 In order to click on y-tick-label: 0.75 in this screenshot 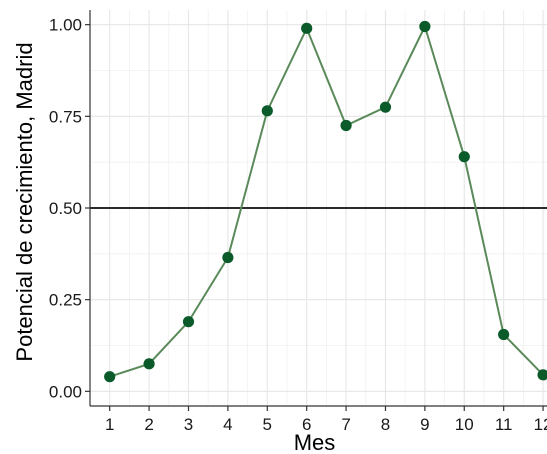, I will do `click(65, 116)`.